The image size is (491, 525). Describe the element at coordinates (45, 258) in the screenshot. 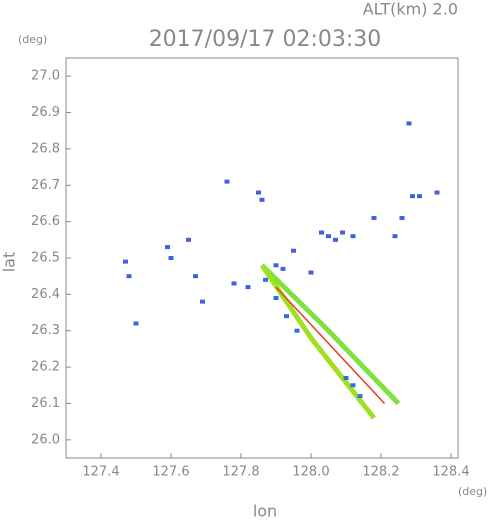

I see `y-tick-label: 26.5` at that location.